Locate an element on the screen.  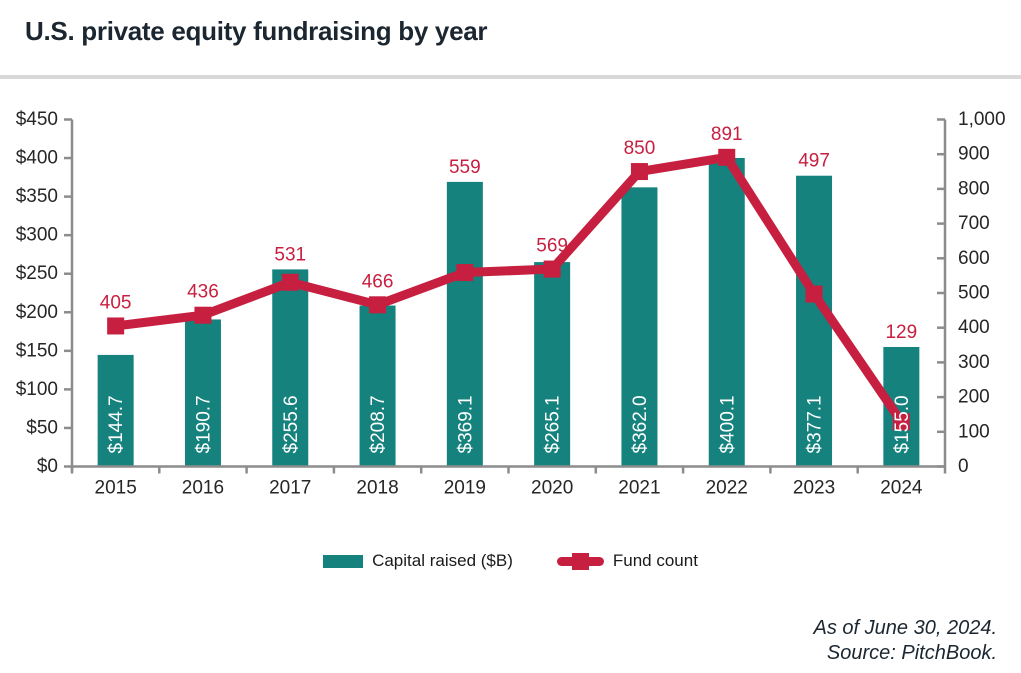
bar-value-label-2018: $208.7 is located at coordinates (378, 424).